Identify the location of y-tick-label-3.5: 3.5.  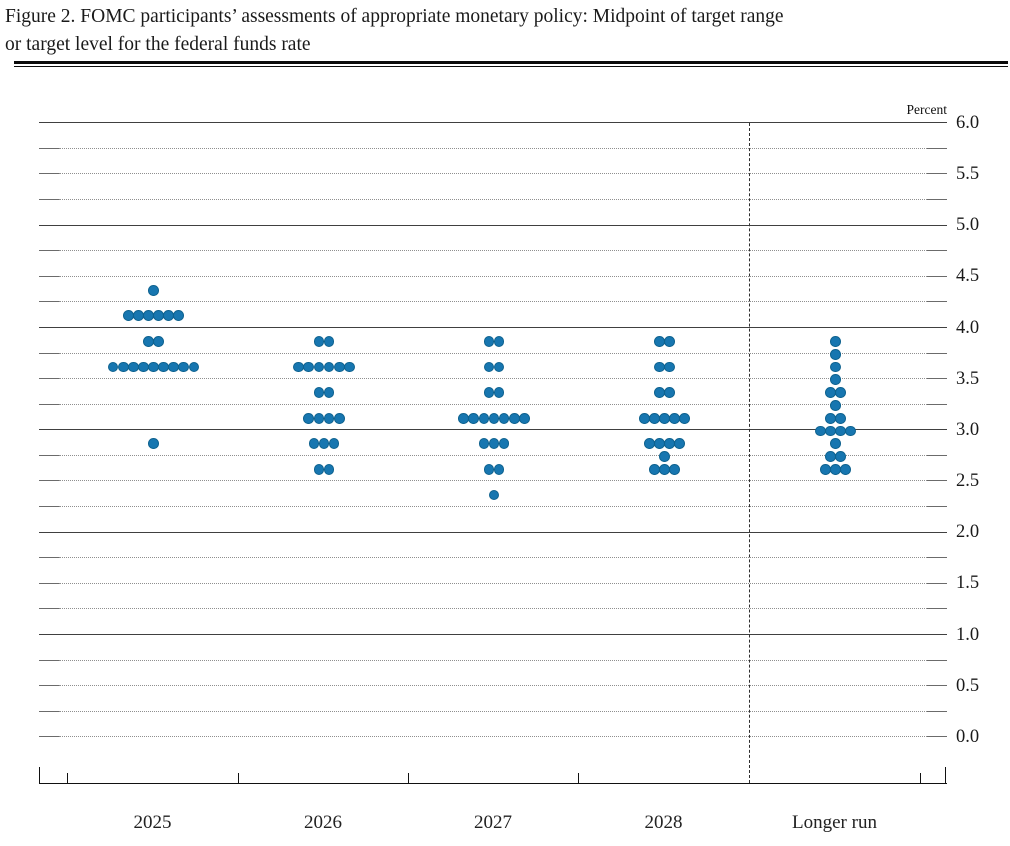
(968, 378).